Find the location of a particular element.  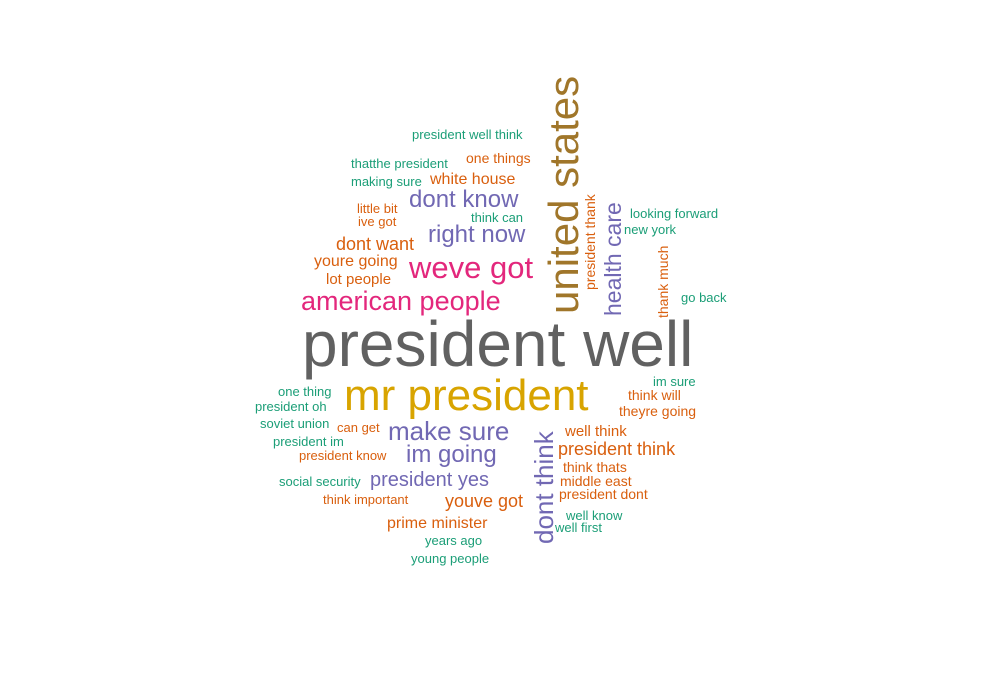

word-social-security: social security is located at coordinates (320, 481).